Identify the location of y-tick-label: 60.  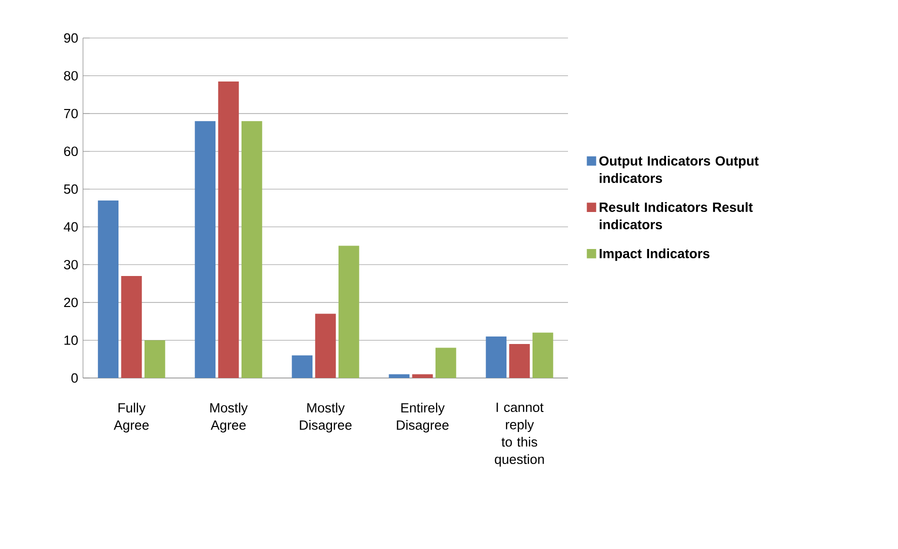
(71, 151).